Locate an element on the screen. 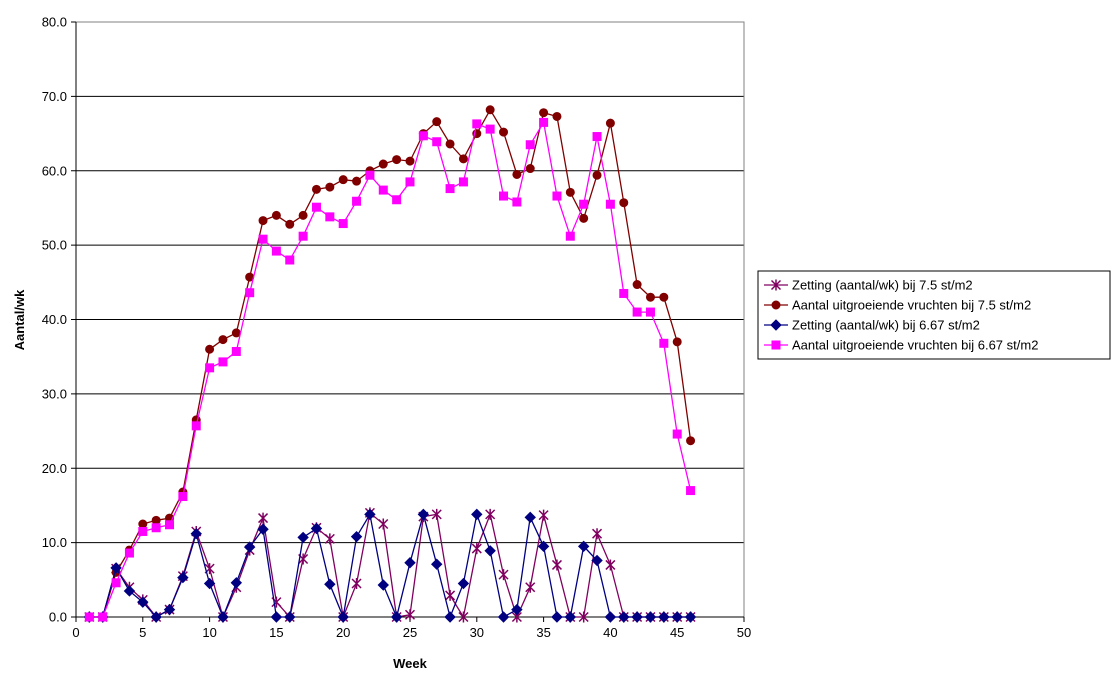  series-line is located at coordinates (390, 565).